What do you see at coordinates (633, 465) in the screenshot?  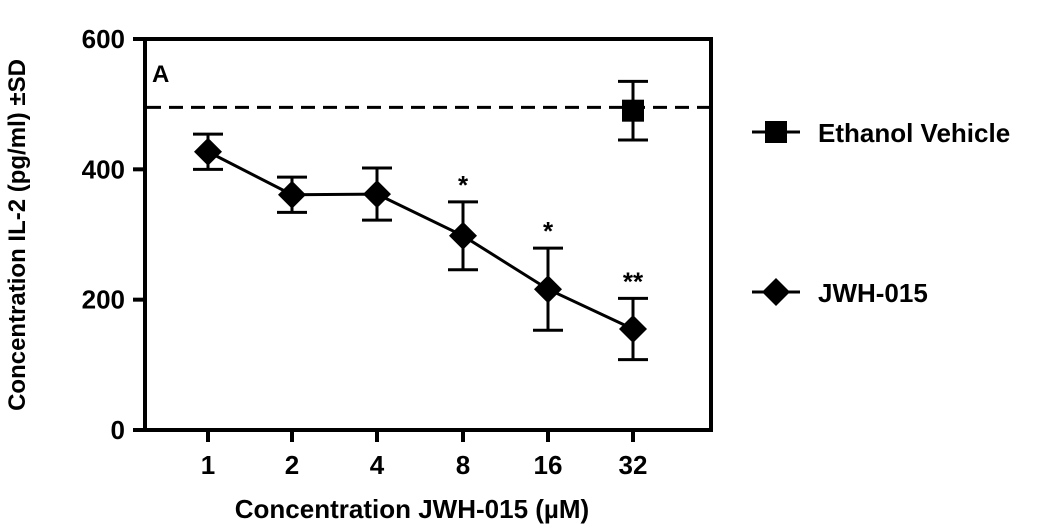 I see `x-tick-label: 32` at bounding box center [633, 465].